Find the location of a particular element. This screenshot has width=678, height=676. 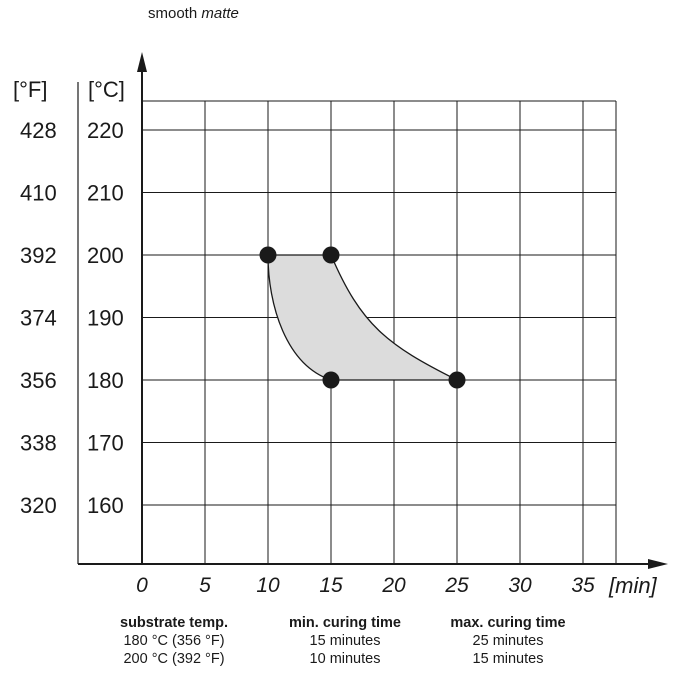

x-label: [min] is located at coordinates (633, 585).